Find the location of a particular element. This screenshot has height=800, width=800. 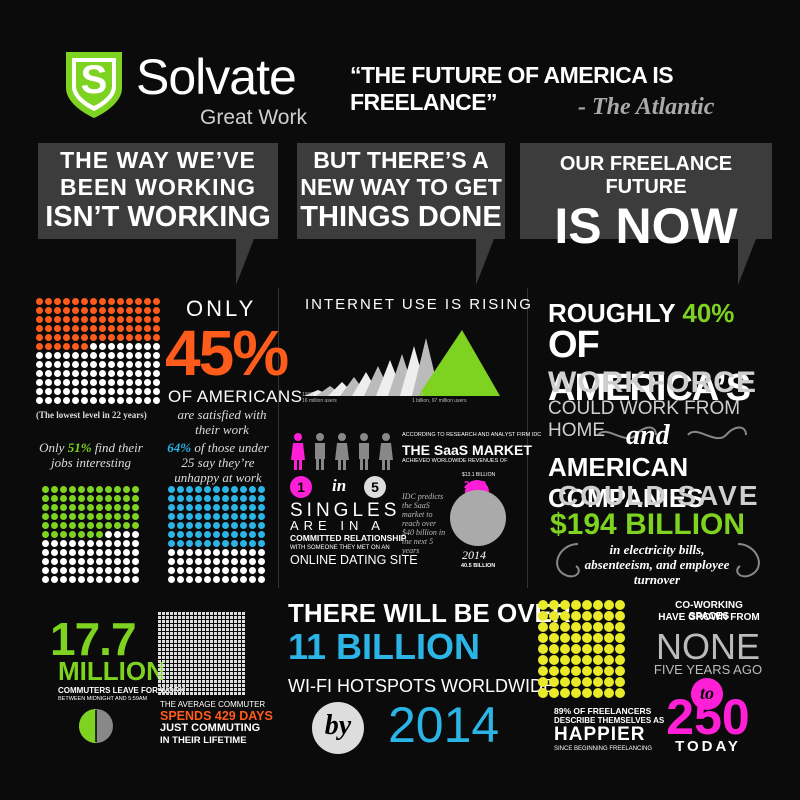

saas-big-year: 2014 is located at coordinates (474, 555).